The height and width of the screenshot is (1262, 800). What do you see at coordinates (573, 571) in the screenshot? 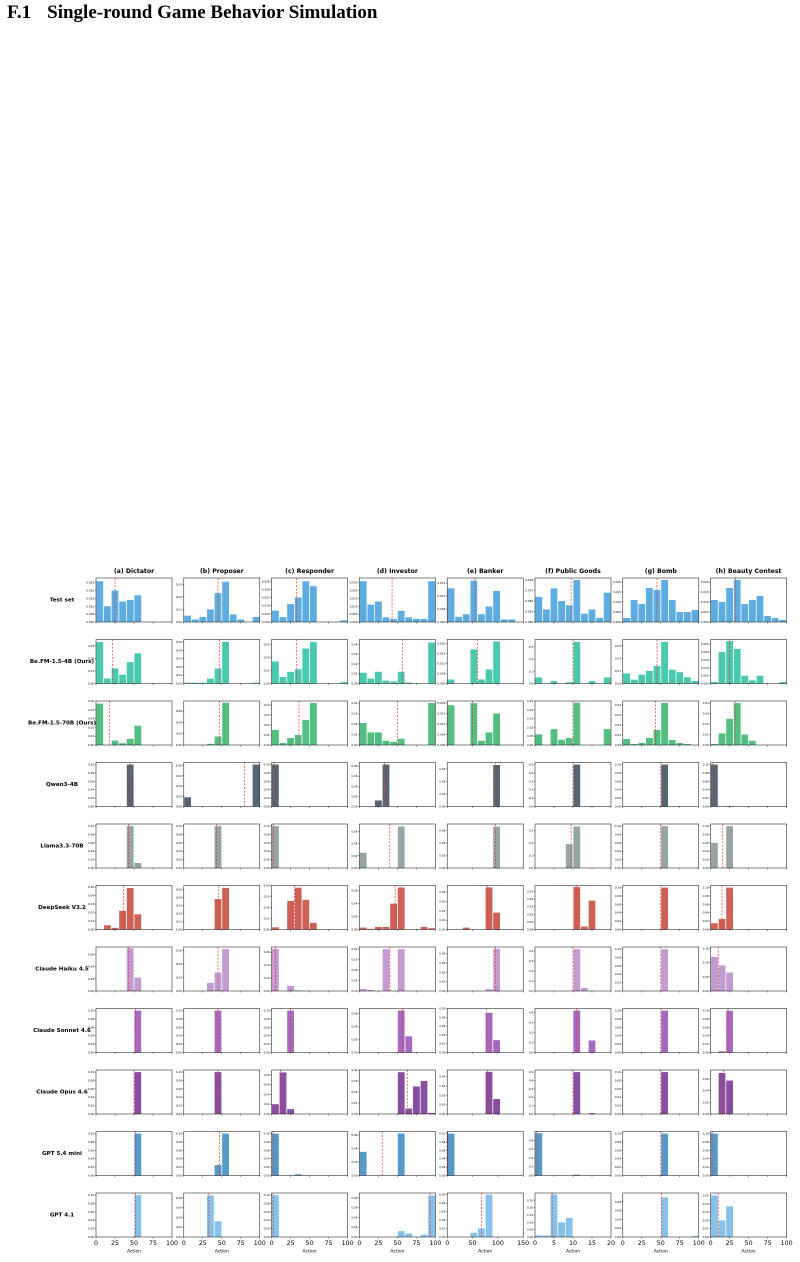
I see `column-title: (f) Public Goods` at bounding box center [573, 571].